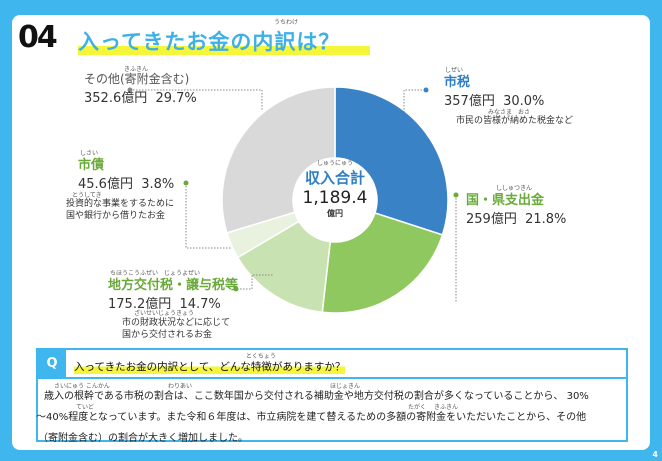 Image resolution: width=662 pixels, height=461 pixels. Describe the element at coordinates (469, 101) in the screenshot. I see `amount-citytax: 357億円` at that location.